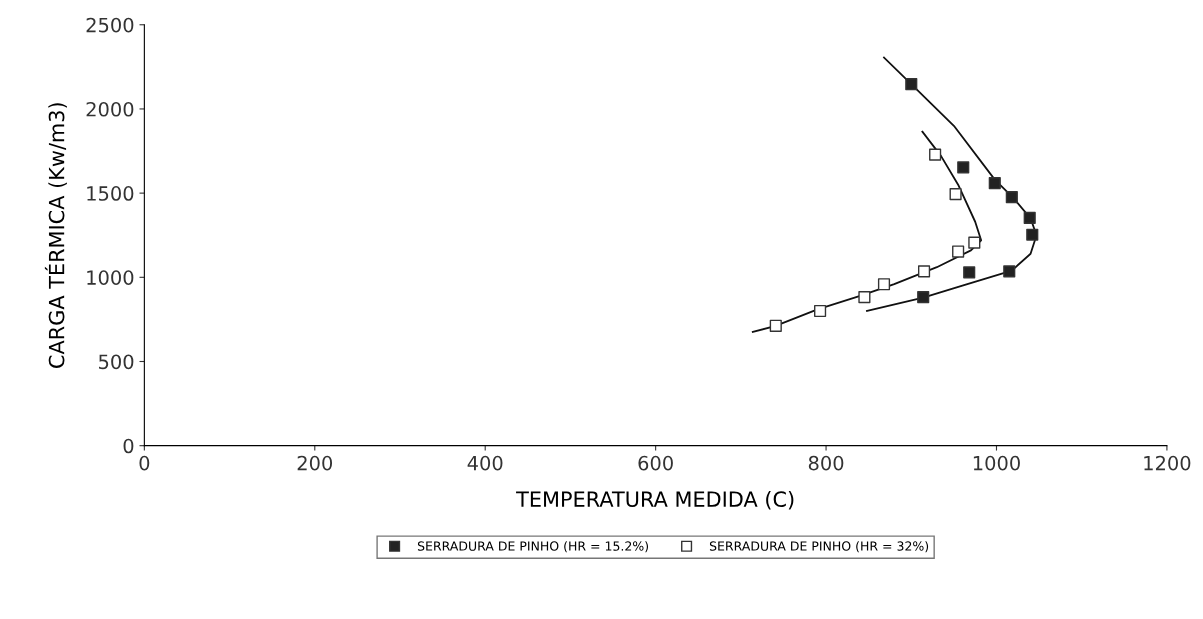 Image resolution: width=1203 pixels, height=619 pixels. What do you see at coordinates (116, 362) in the screenshot?
I see `y-tick-label: 500` at bounding box center [116, 362].